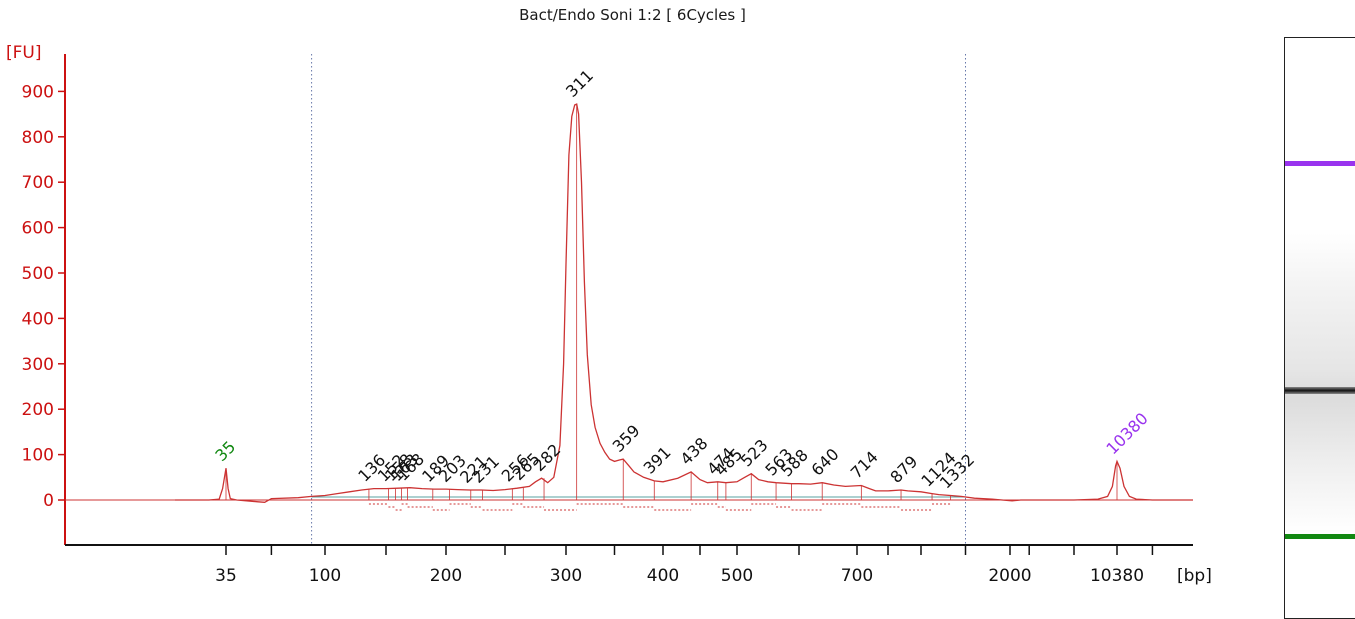  Describe the element at coordinates (38, 456) in the screenshot. I see `y-tick-label: 100` at that location.